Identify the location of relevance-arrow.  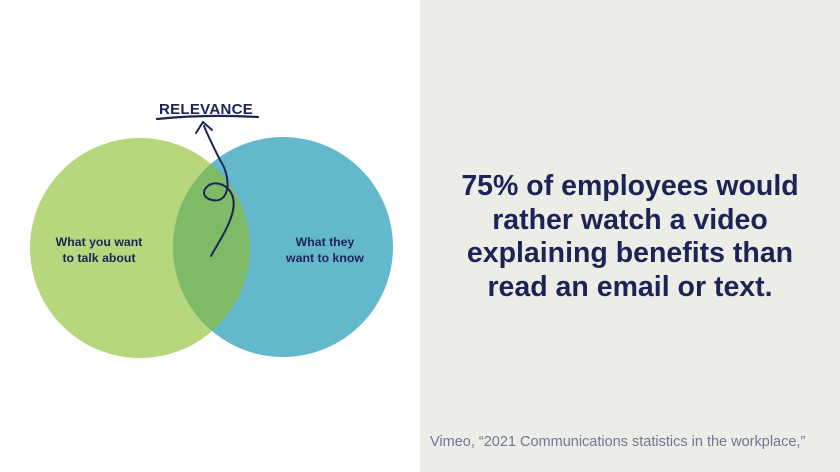
(219, 191).